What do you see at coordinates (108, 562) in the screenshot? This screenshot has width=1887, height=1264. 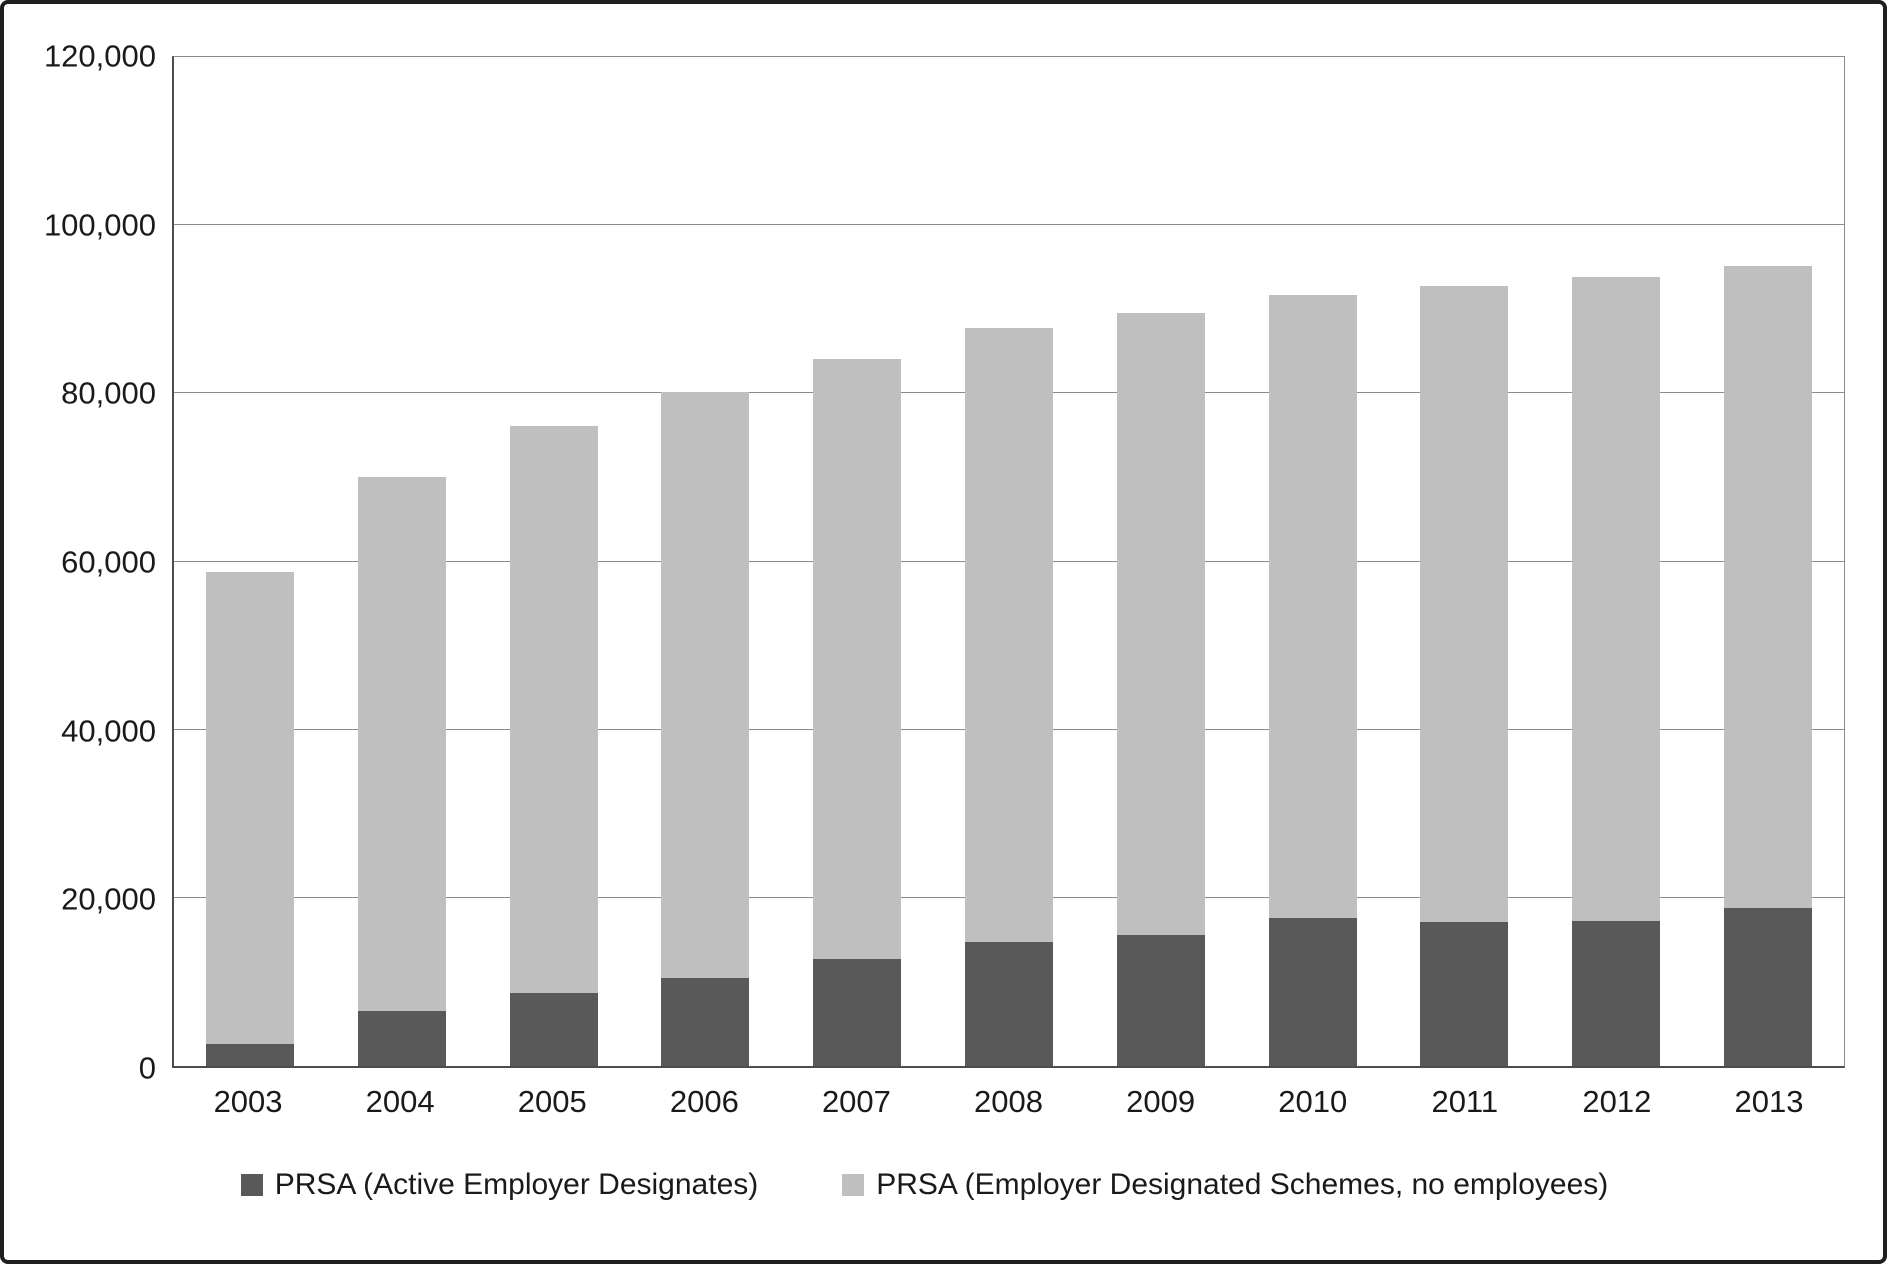 I see `y-tick-label: 60,000` at bounding box center [108, 562].